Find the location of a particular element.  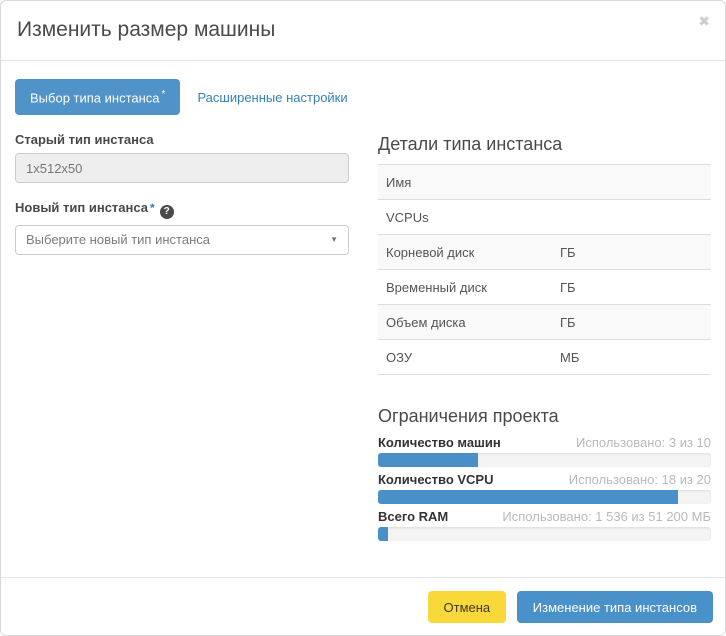

table-row: Корневой диск ГБ is located at coordinates (544, 252).